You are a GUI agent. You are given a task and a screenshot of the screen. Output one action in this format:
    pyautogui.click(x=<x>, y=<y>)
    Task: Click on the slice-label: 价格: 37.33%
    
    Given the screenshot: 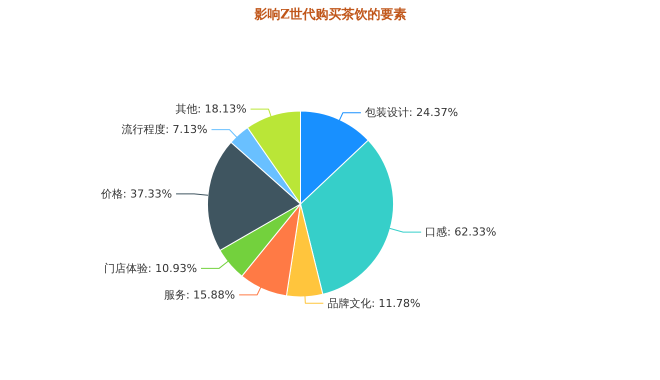 What is the action you would take?
    pyautogui.click(x=136, y=193)
    